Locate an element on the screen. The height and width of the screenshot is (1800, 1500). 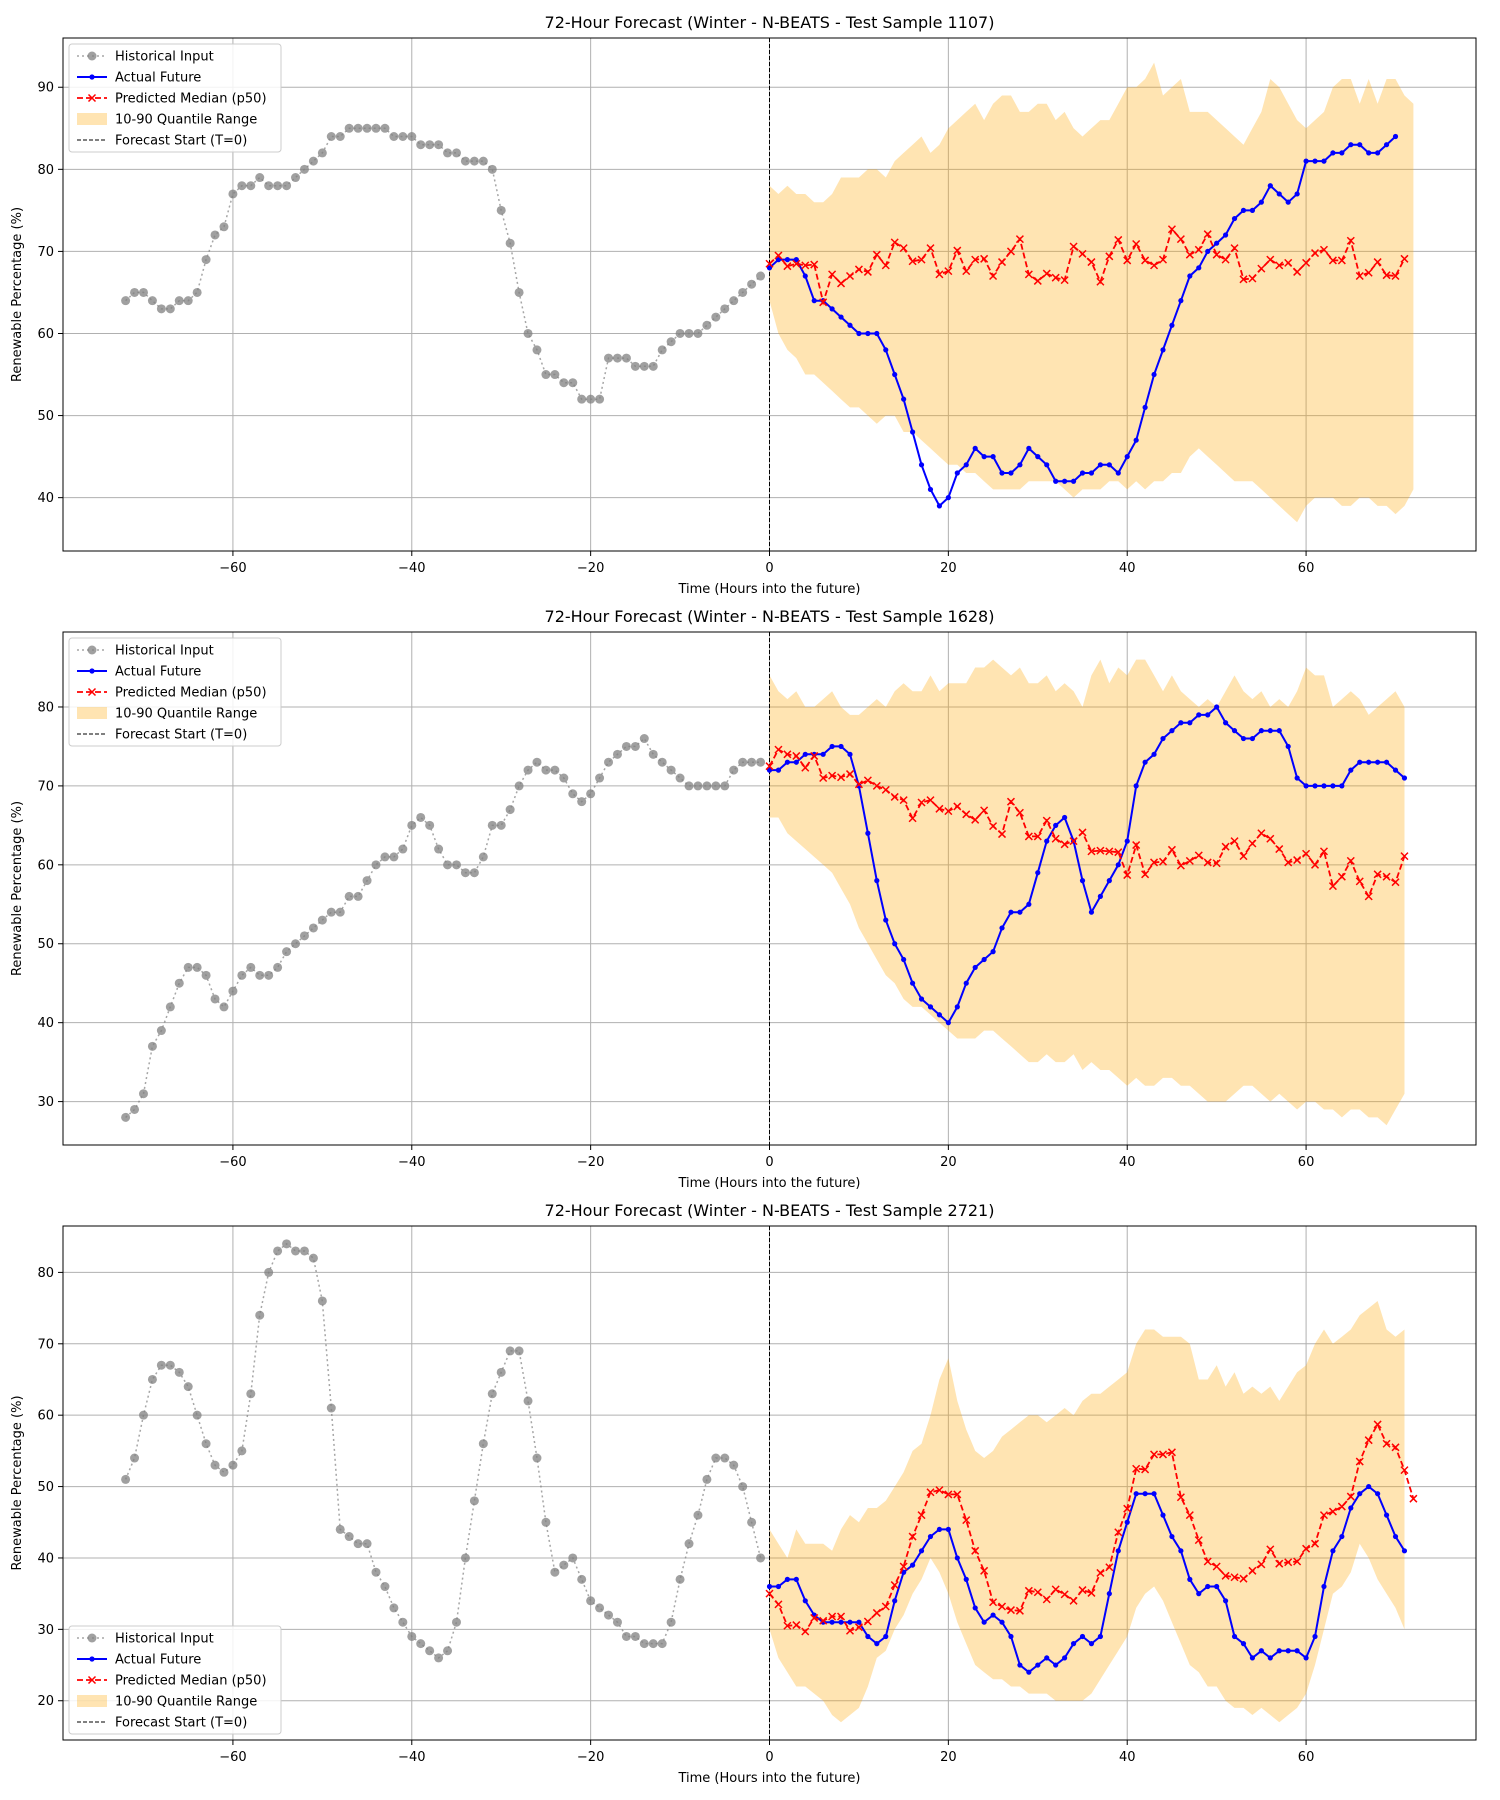
x-tick-label: 60 is located at coordinates (1306, 1162).